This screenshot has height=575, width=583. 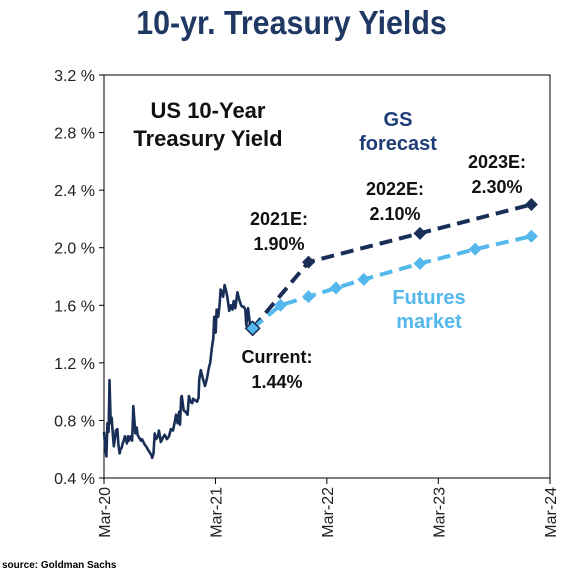 What do you see at coordinates (208, 110) in the screenshot?
I see `inner-chart-title: US 10-Year` at bounding box center [208, 110].